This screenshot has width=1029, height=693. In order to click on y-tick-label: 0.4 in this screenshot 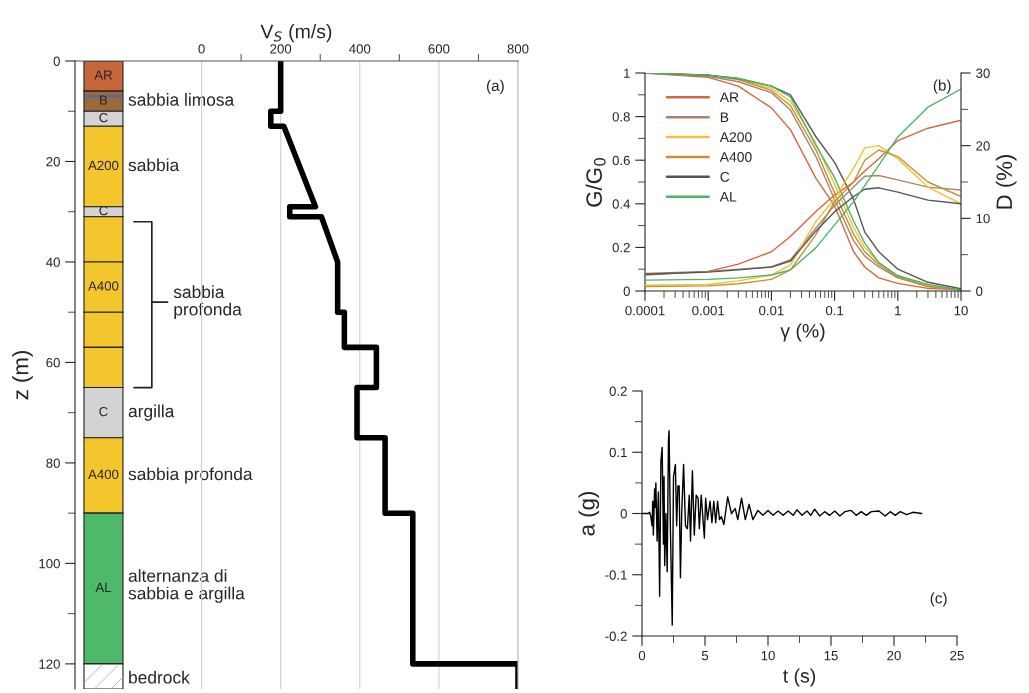, I will do `click(621, 204)`.